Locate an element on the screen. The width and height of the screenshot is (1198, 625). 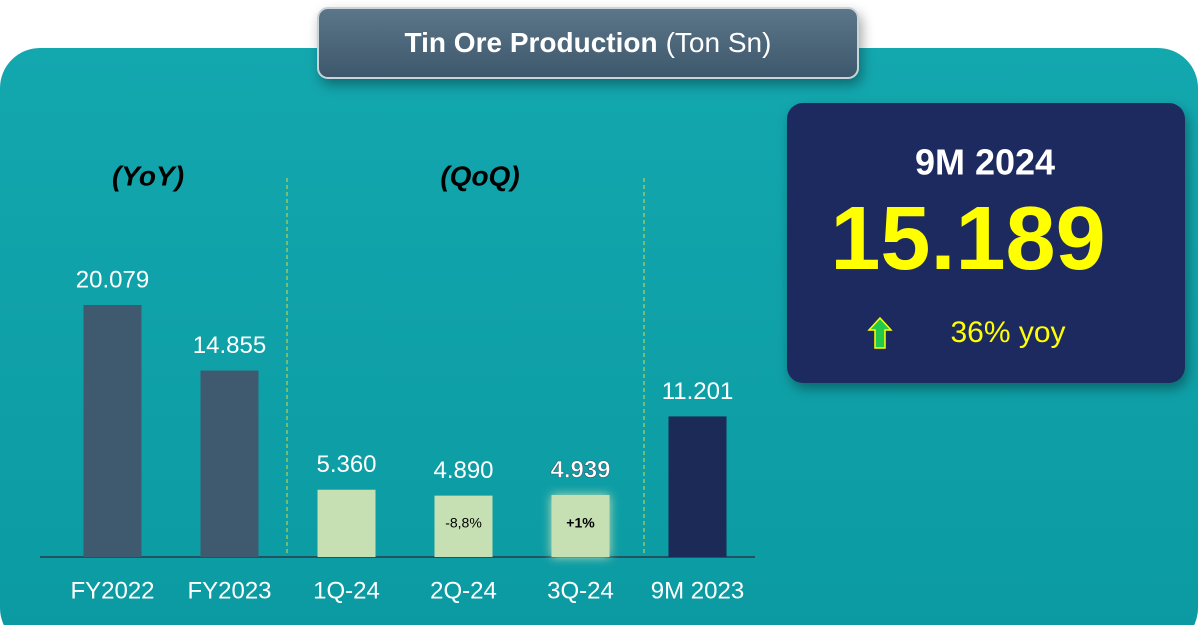
change-label: -8,8% is located at coordinates (463, 523).